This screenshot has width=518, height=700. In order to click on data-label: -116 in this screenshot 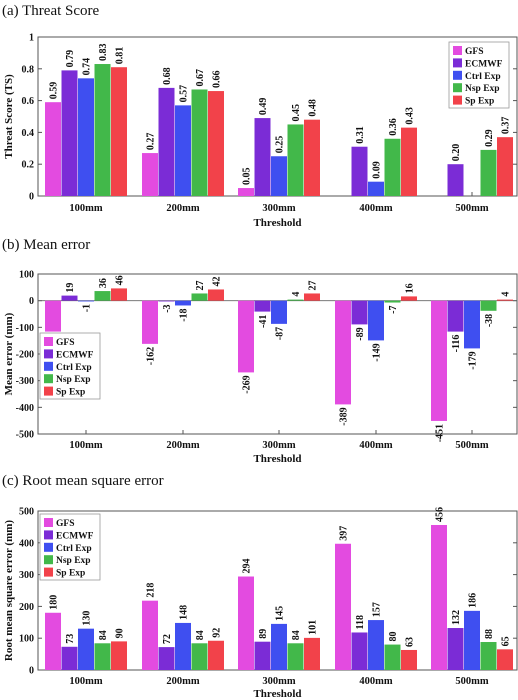, I will do `click(456, 344)`.